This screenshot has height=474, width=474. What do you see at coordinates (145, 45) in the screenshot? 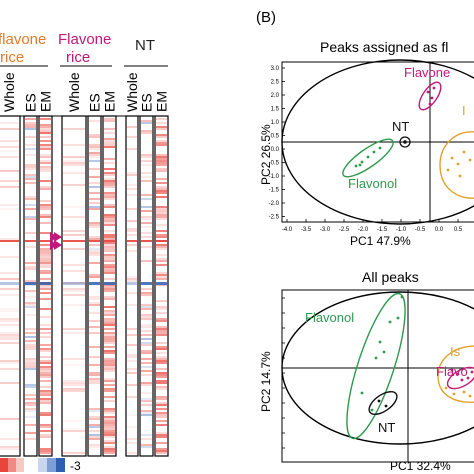
I see `group-label-nt: NT` at bounding box center [145, 45].